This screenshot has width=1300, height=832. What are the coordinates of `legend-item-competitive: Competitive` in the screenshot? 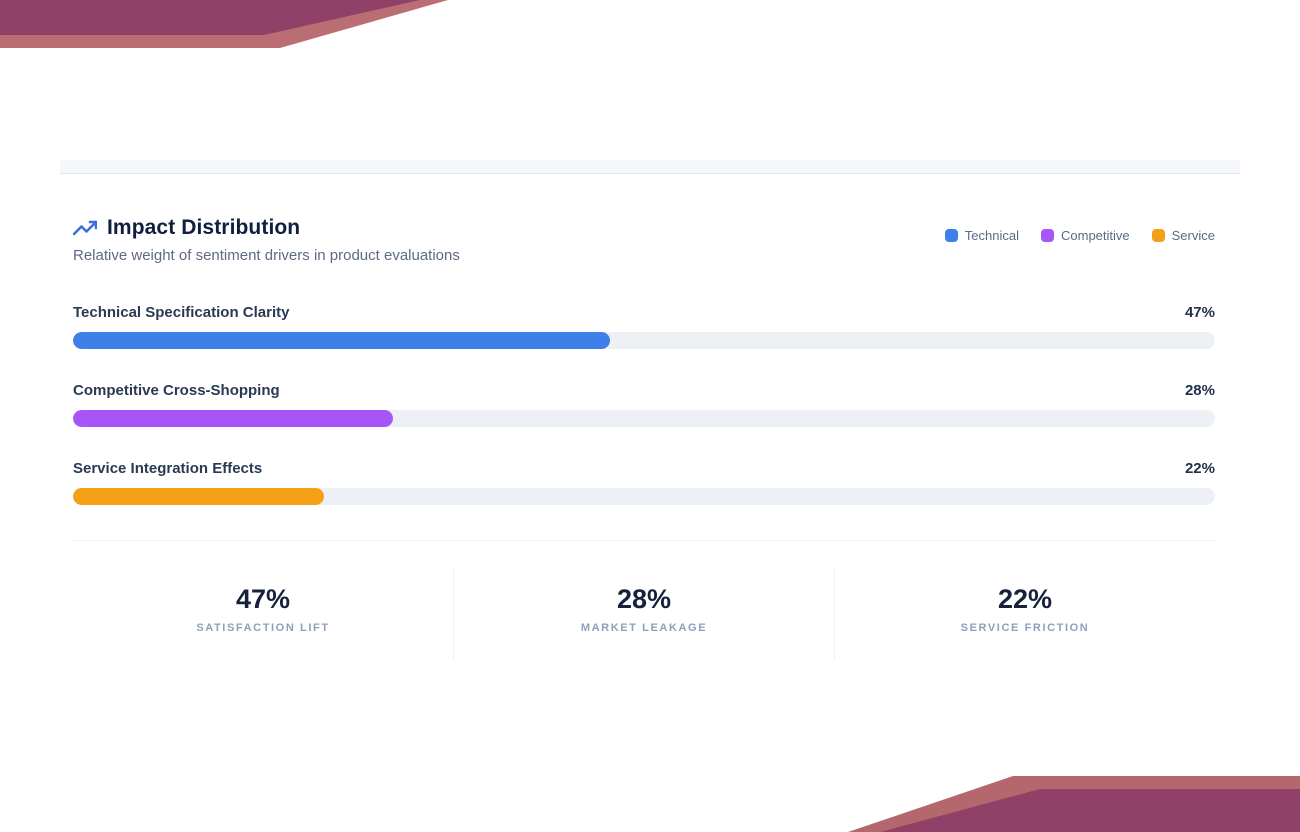 It's located at (1085, 235).